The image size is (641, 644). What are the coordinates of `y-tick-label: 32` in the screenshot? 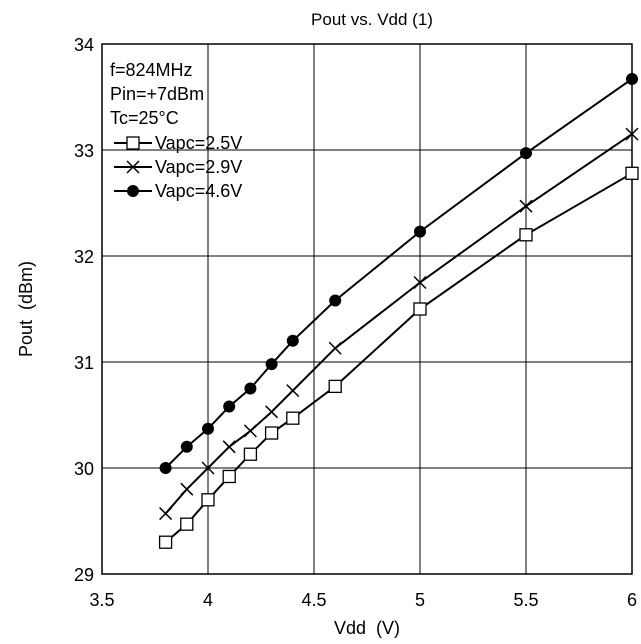 It's located at (84, 257).